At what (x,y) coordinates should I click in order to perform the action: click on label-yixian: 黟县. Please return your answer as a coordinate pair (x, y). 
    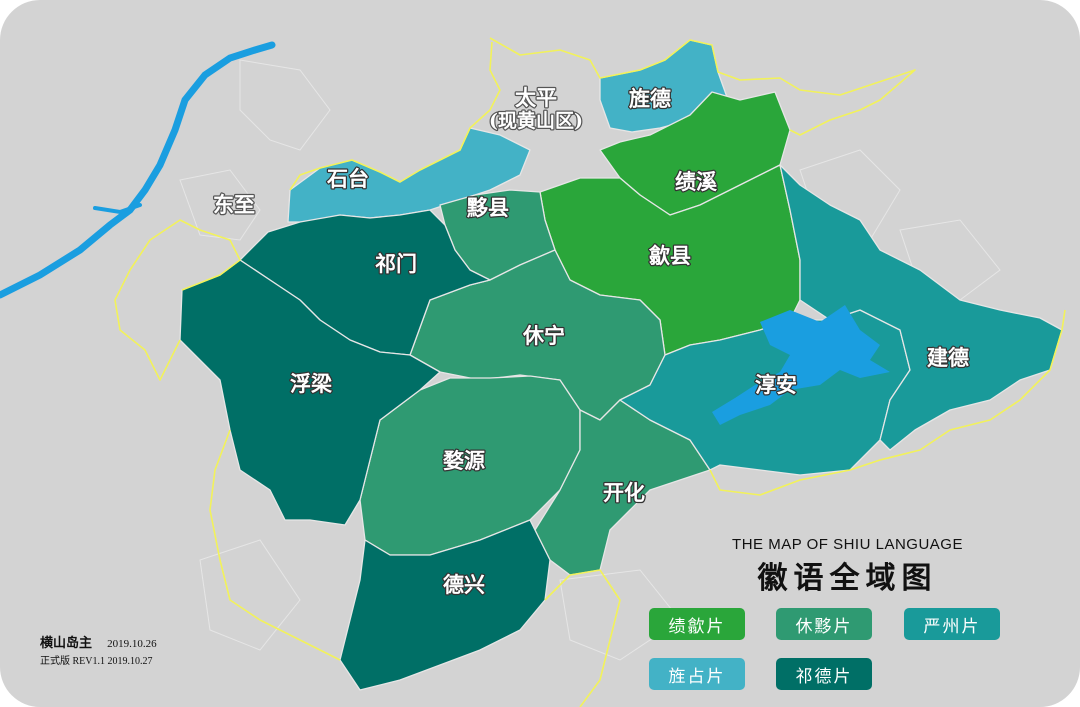
    Looking at the image, I should click on (488, 207).